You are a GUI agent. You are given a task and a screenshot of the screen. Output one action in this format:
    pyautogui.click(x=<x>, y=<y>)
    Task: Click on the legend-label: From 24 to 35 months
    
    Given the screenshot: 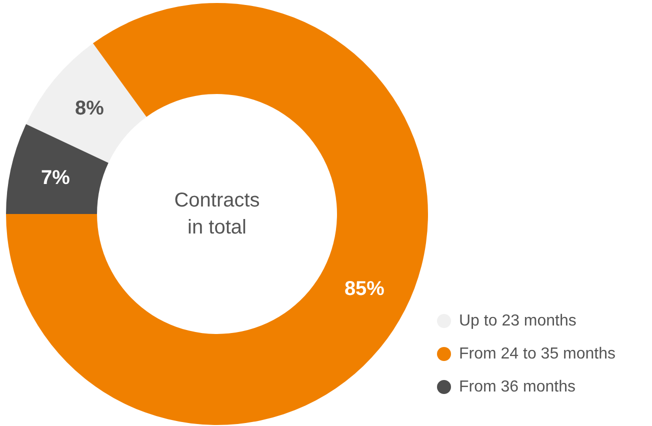 What is the action you would take?
    pyautogui.click(x=537, y=354)
    